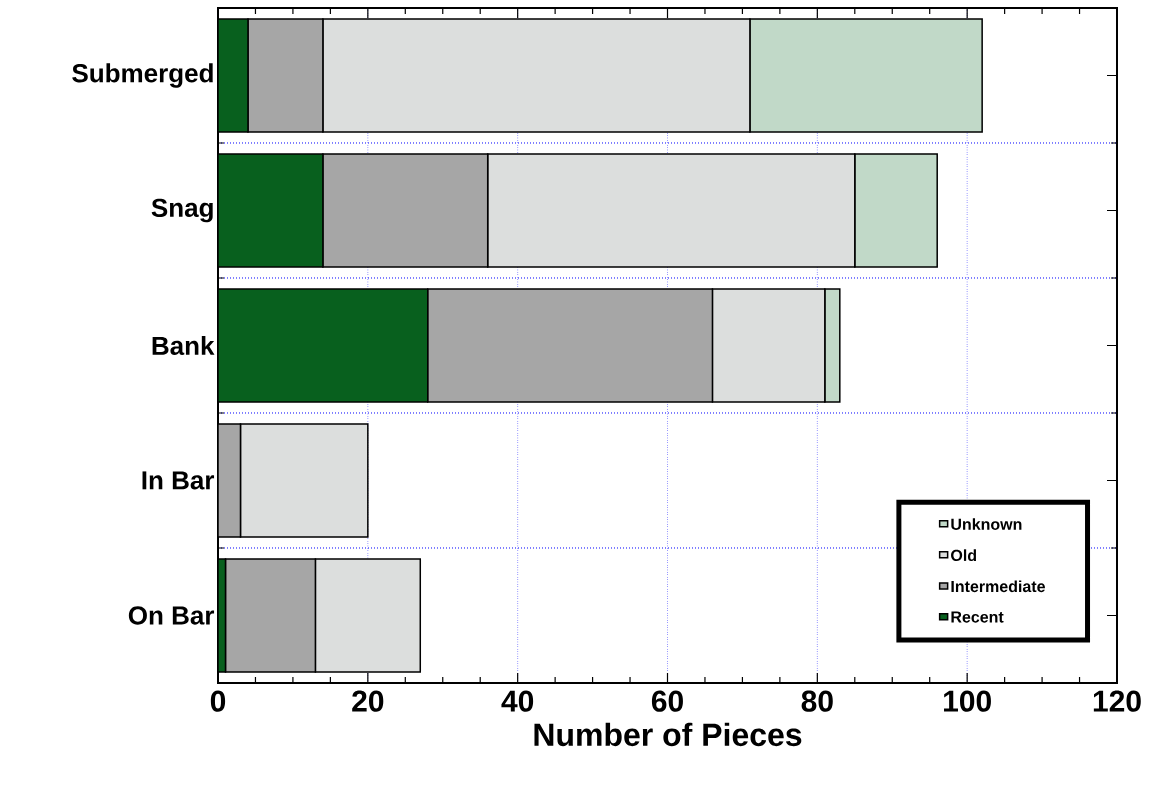 Image resolution: width=1162 pixels, height=797 pixels. What do you see at coordinates (1117, 701) in the screenshot?
I see `x-tick-label: 120` at bounding box center [1117, 701].